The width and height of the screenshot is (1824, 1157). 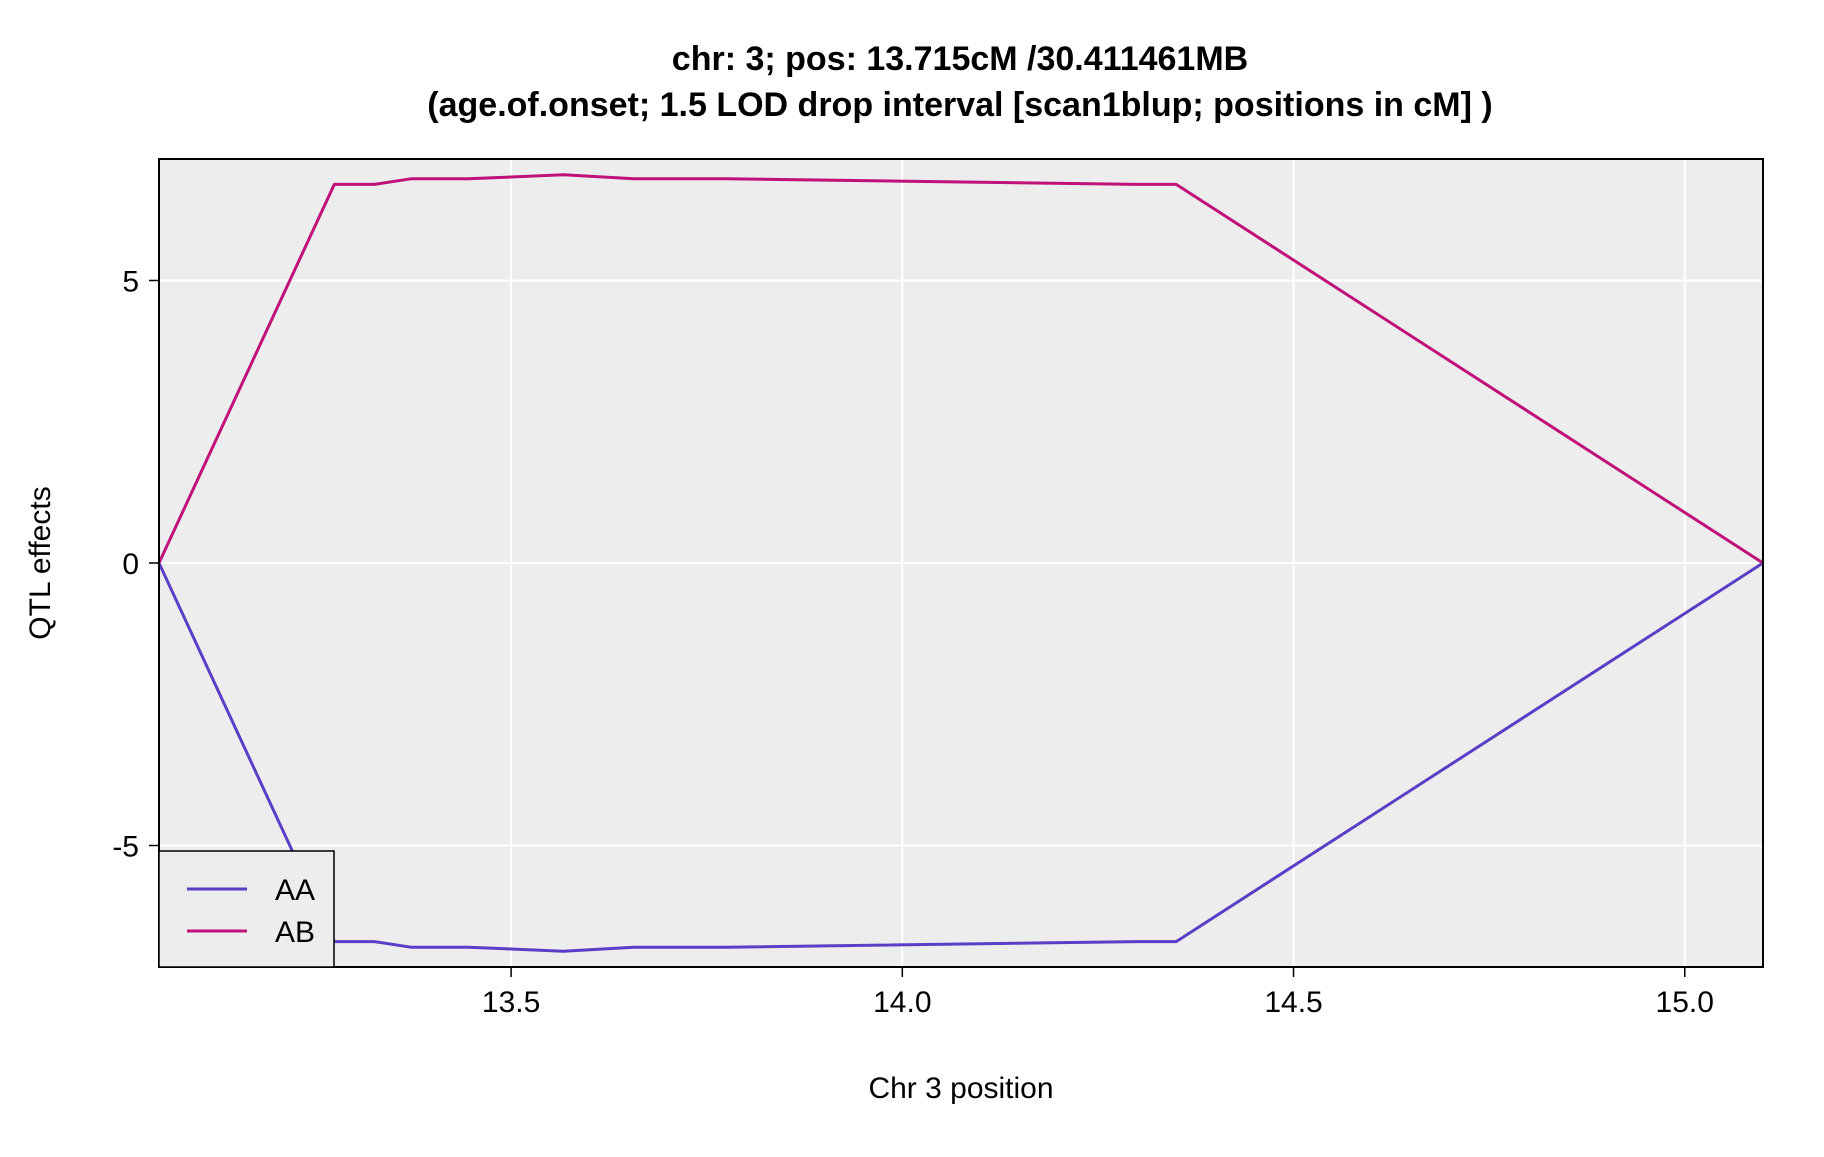 What do you see at coordinates (295, 890) in the screenshot?
I see `legend-label-aa: AA` at bounding box center [295, 890].